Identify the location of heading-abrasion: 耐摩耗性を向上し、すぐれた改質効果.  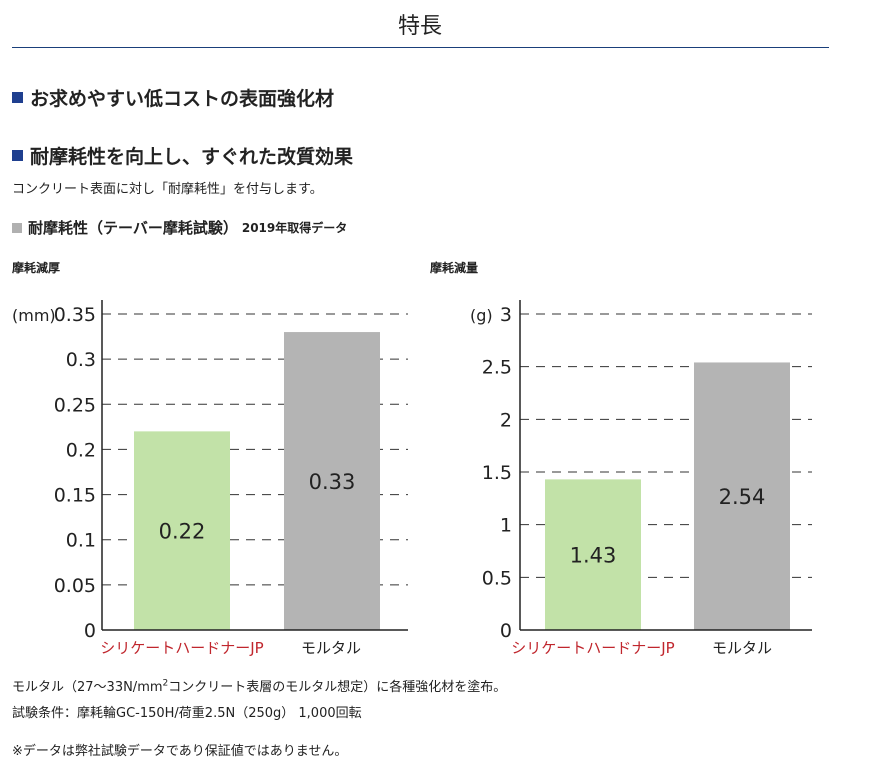
(182, 155).